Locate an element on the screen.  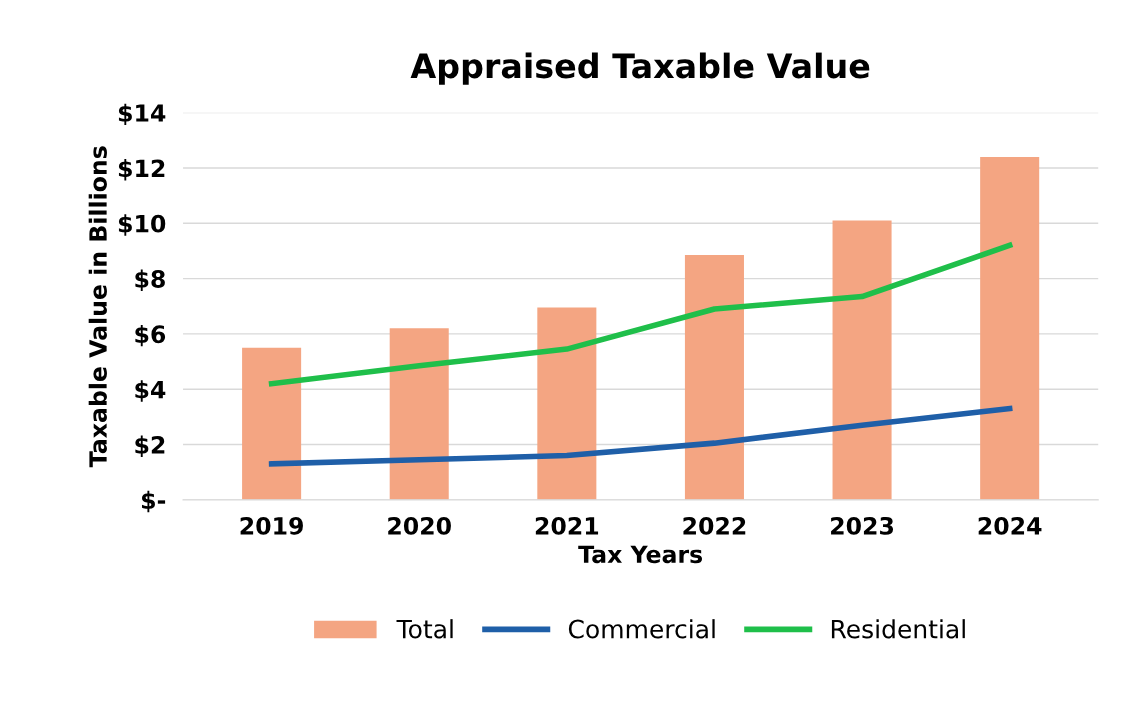
x-tick-label: 2019 is located at coordinates (271, 525).